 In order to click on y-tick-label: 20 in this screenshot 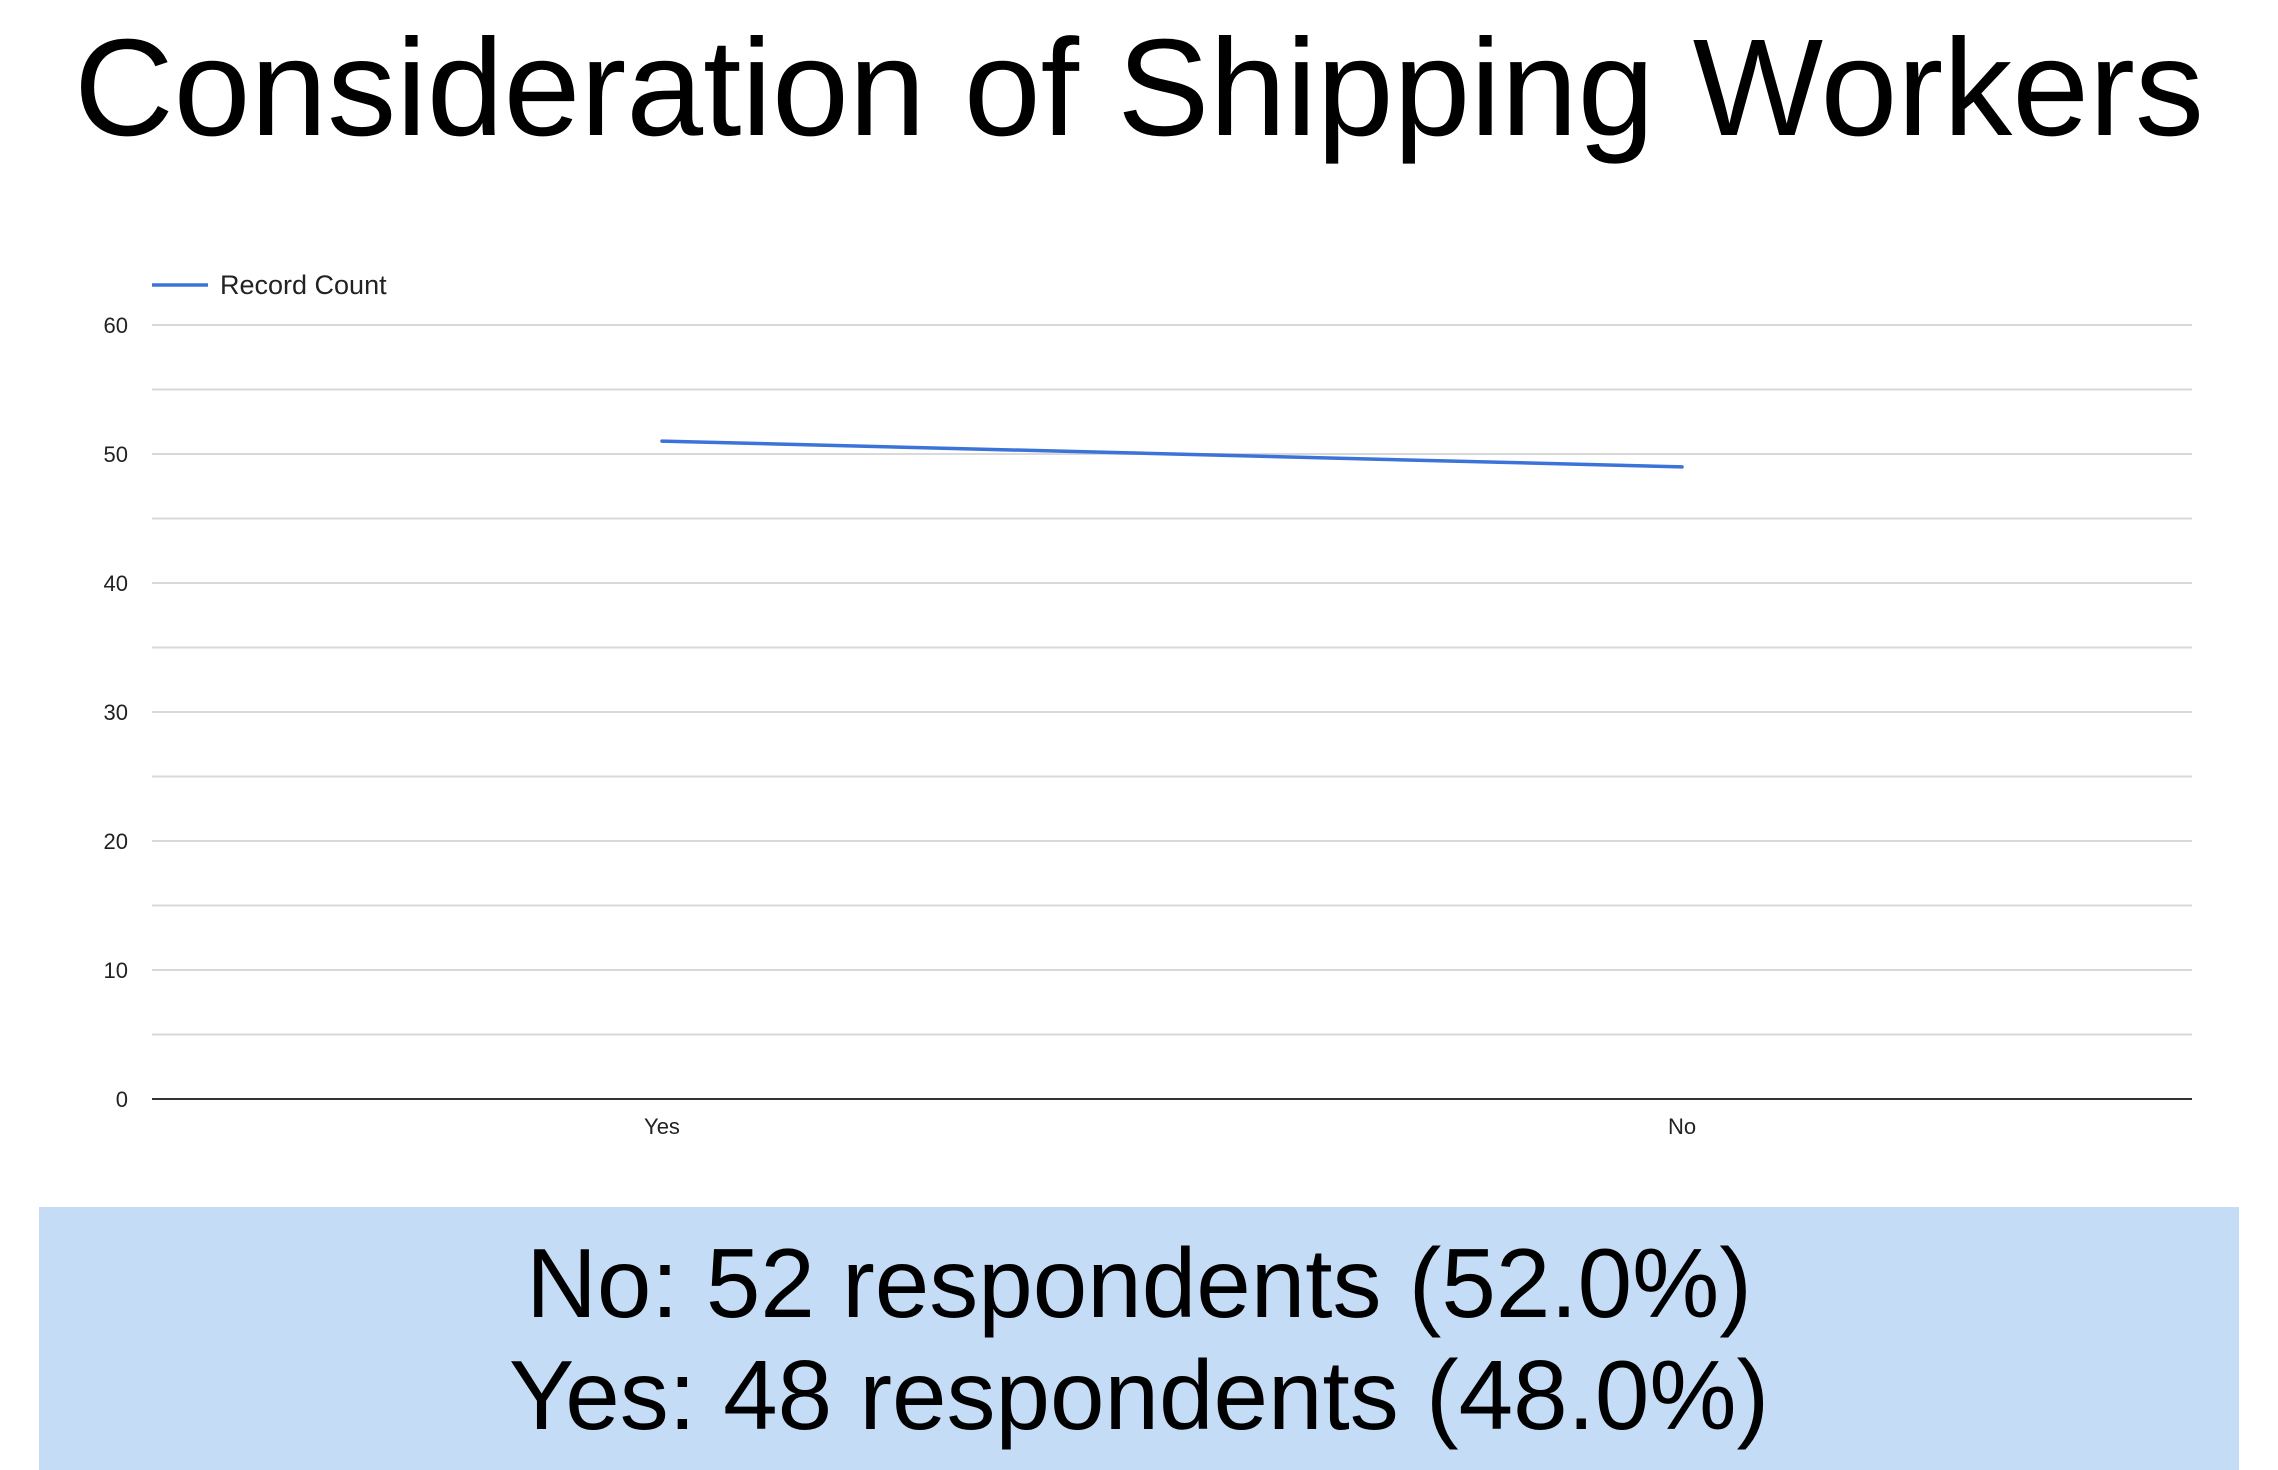, I will do `click(116, 841)`.